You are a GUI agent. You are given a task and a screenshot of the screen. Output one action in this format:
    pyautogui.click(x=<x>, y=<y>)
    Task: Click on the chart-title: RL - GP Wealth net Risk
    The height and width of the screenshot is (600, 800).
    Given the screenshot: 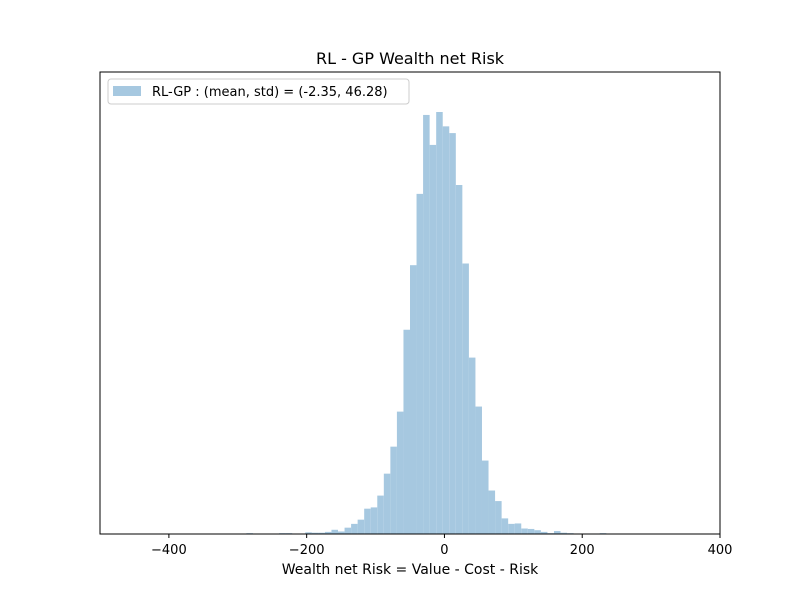 What is the action you would take?
    pyautogui.click(x=410, y=58)
    